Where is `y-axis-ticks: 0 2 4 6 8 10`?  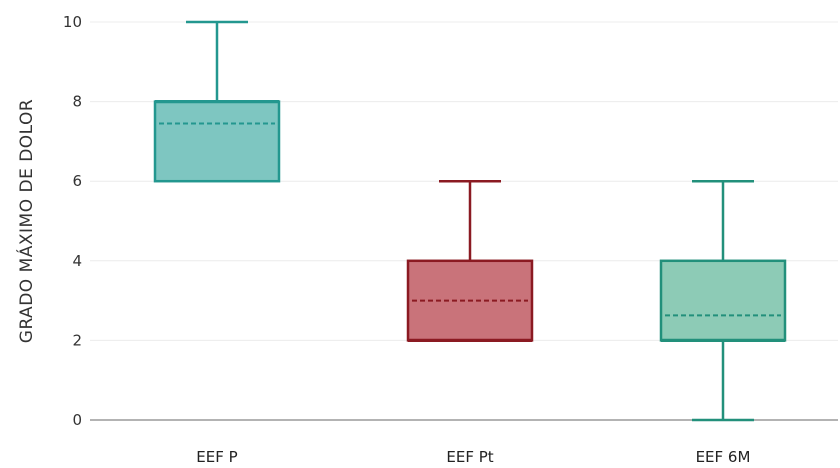
y-axis-ticks: 0 2 4 6 8 10 is located at coordinates (72, 221).